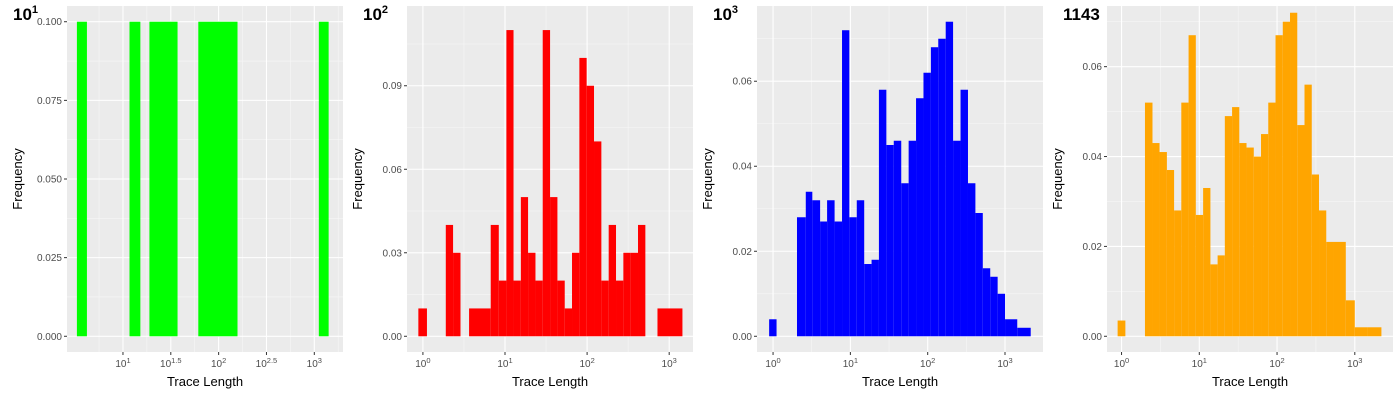 Image resolution: width=1400 pixels, height=400 pixels. I want to click on x-tick-label: 102.5, so click(267, 363).